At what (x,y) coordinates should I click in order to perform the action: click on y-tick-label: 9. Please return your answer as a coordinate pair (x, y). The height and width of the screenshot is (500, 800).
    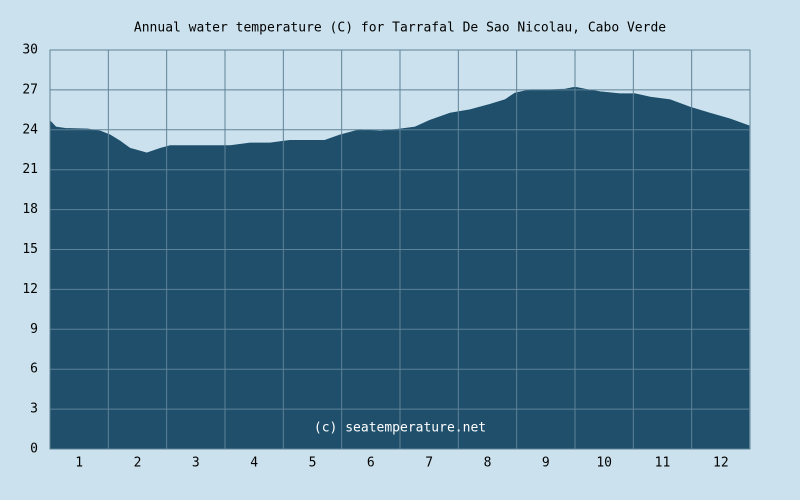
    Looking at the image, I should click on (34, 329).